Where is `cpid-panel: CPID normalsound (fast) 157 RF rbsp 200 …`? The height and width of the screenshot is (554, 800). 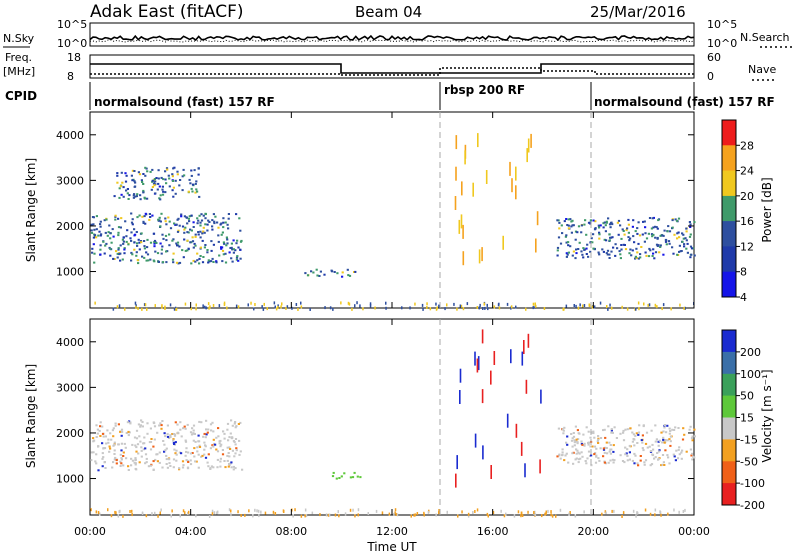
cpid-panel: CPID normalsound (fast) 157 RF rbsp 200 … is located at coordinates (390, 96).